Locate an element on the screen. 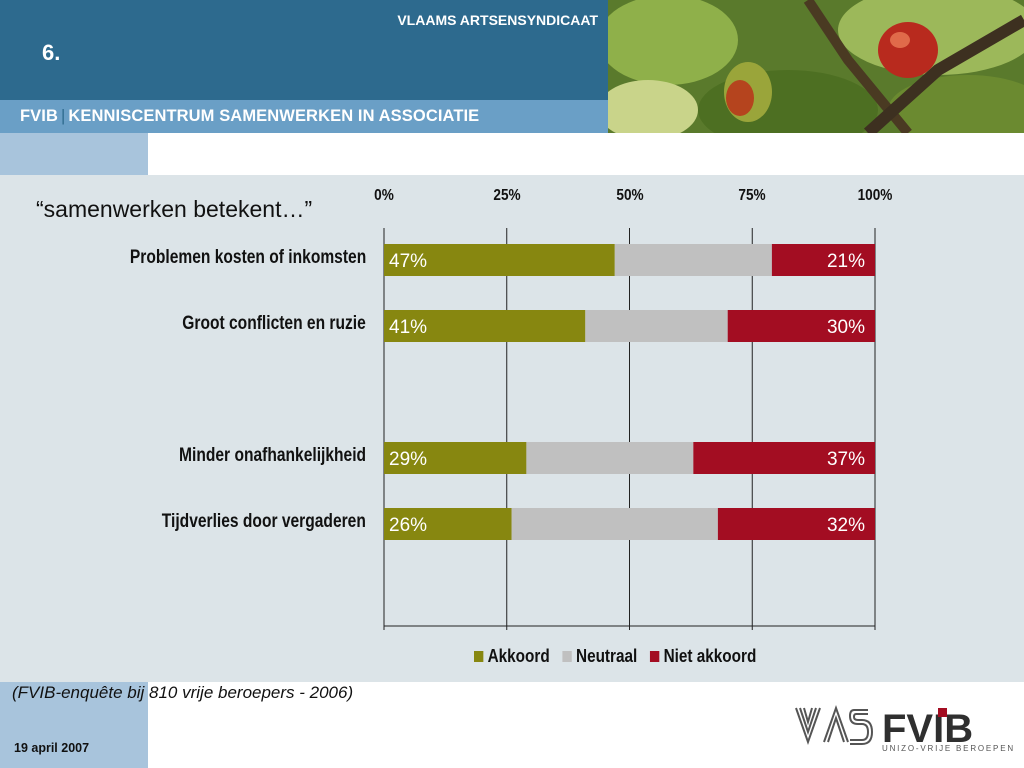  org-title: VLAAMS ARTSENSYNDICAAT is located at coordinates (497, 20).